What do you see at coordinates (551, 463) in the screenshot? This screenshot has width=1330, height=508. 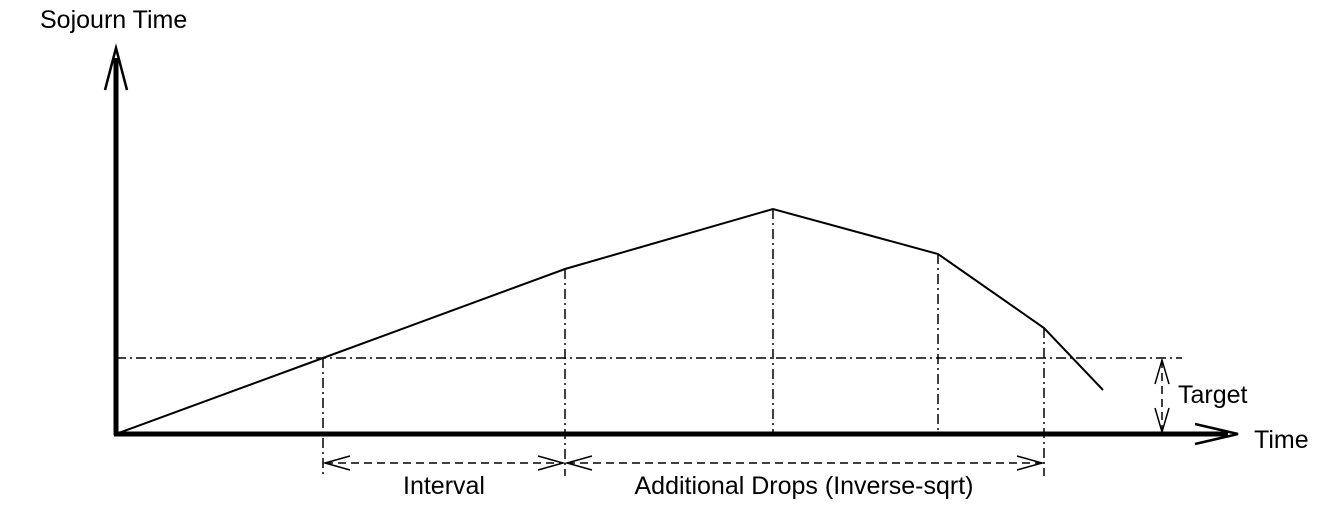 I see `interval-arrowhead-right` at bounding box center [551, 463].